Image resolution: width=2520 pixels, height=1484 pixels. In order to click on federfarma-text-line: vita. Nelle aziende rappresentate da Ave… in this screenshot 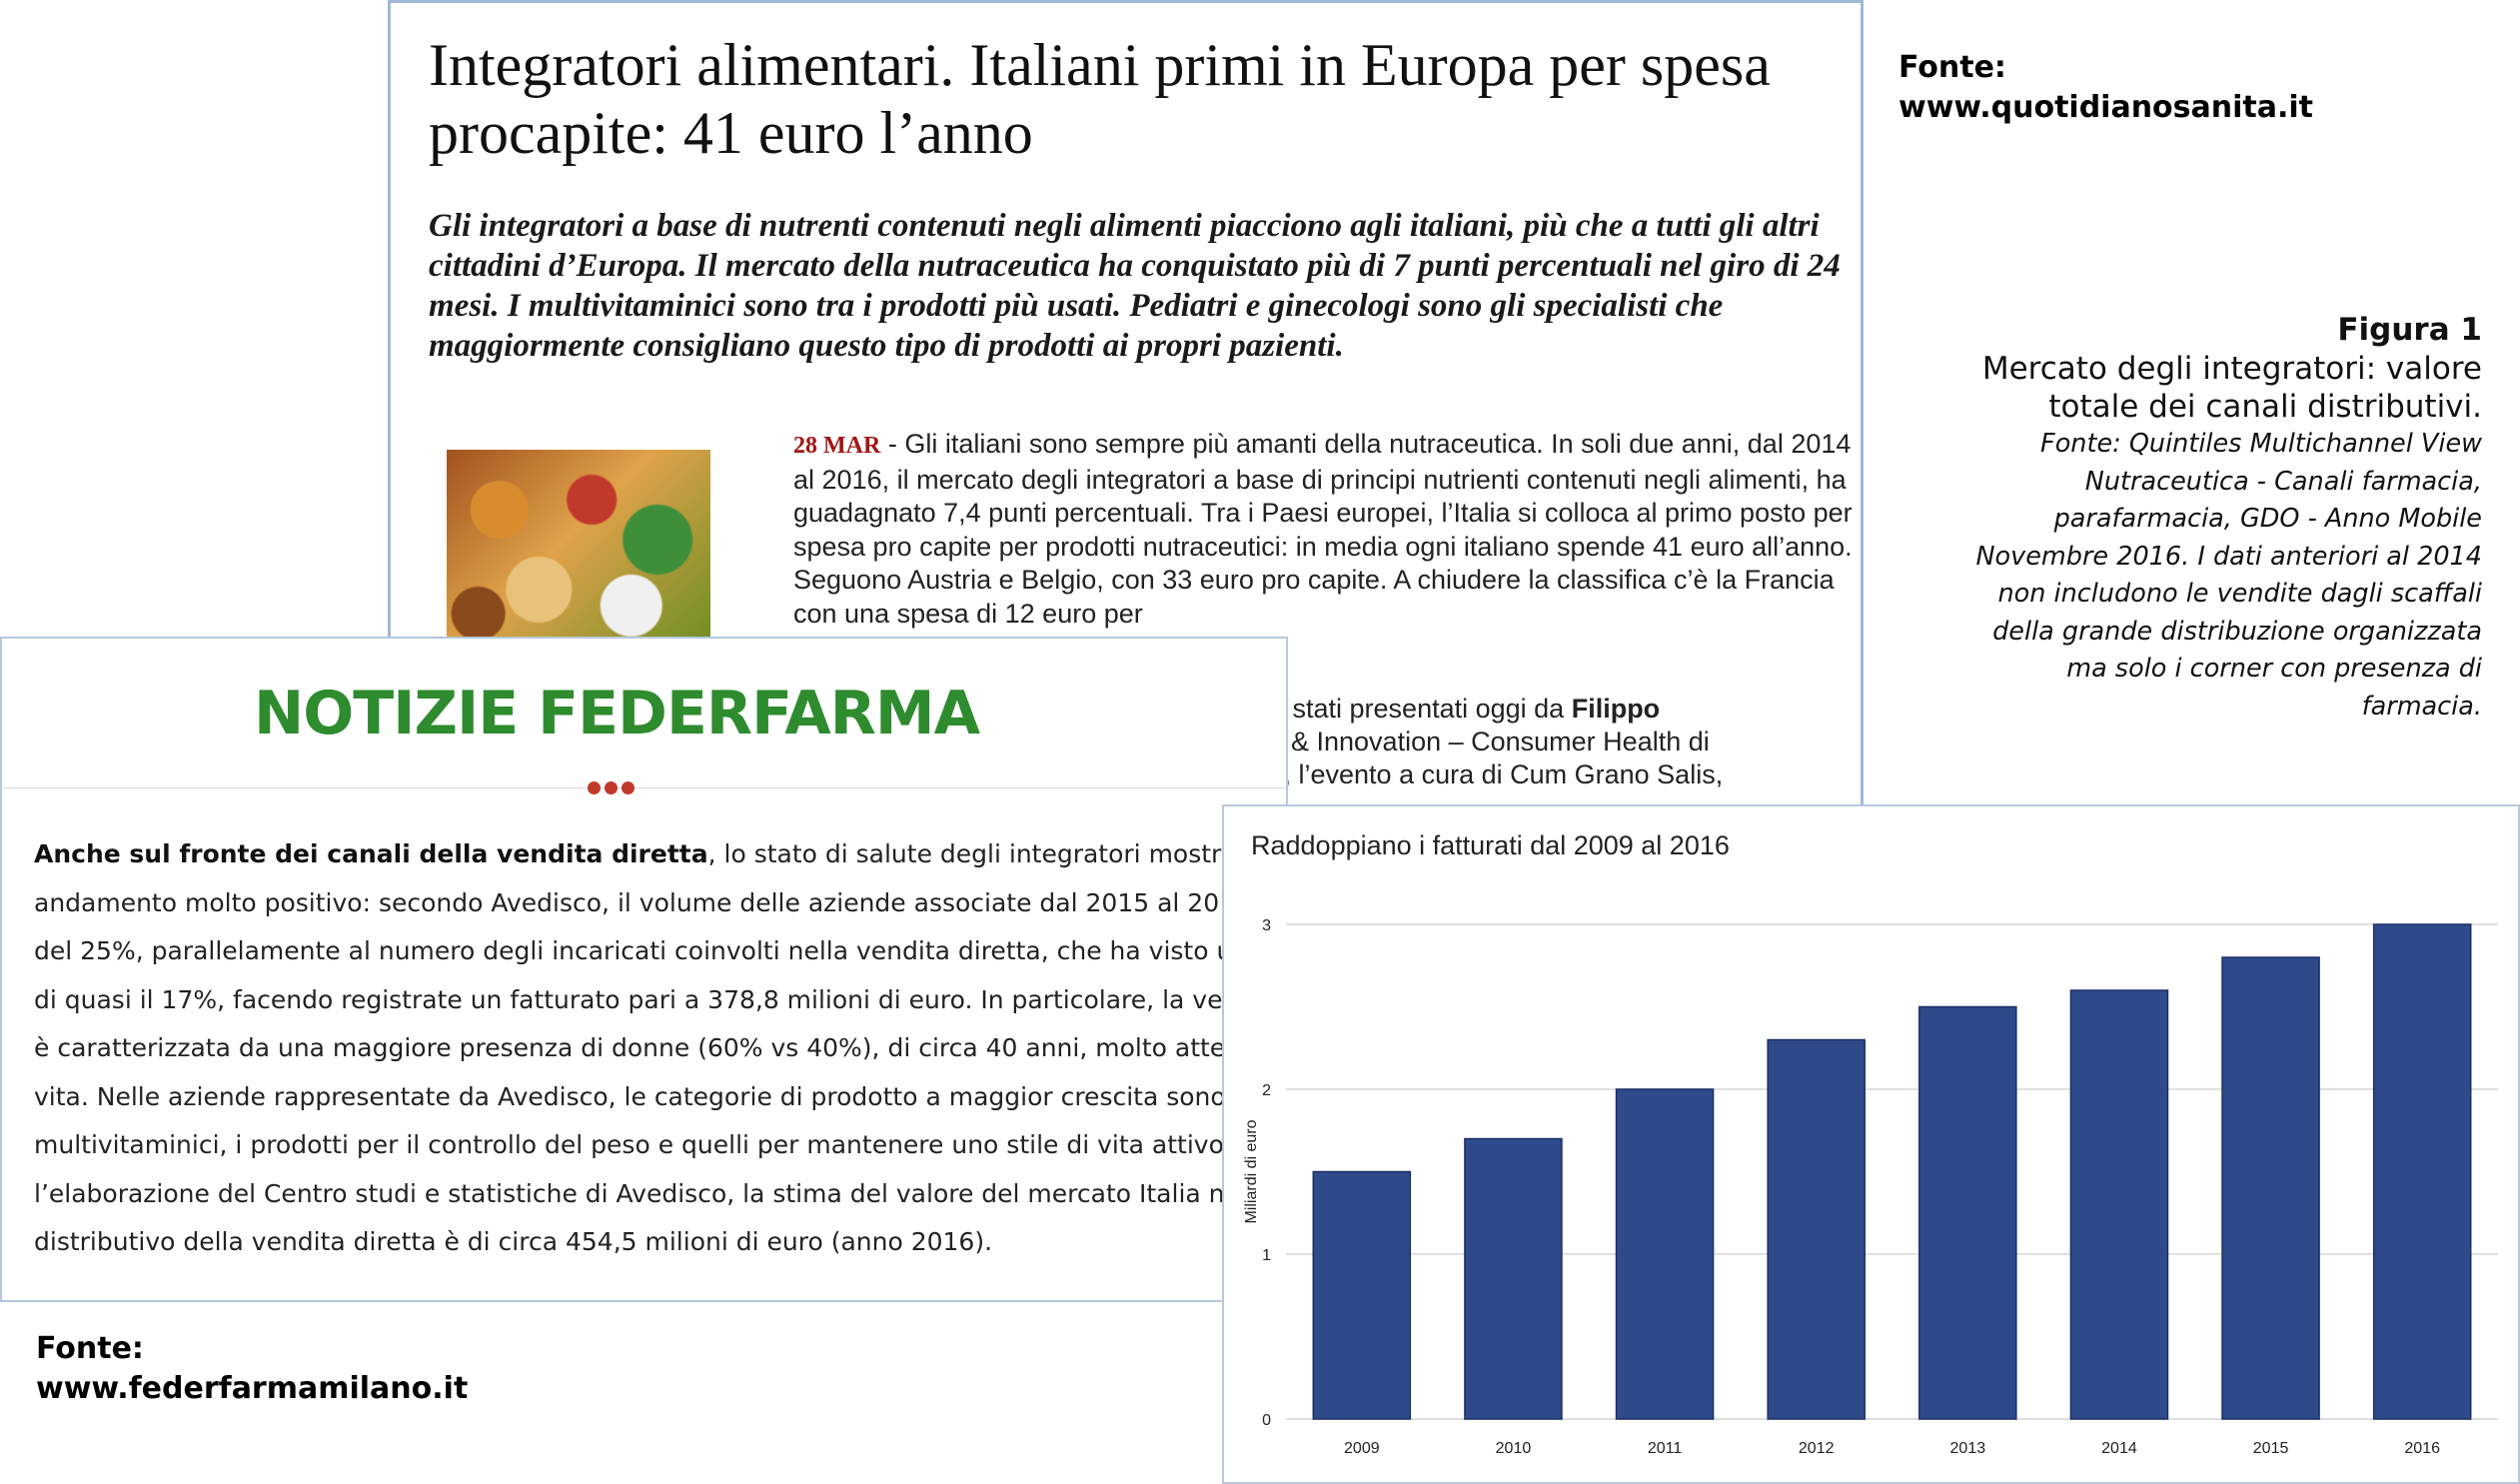, I will do `click(658, 1097)`.